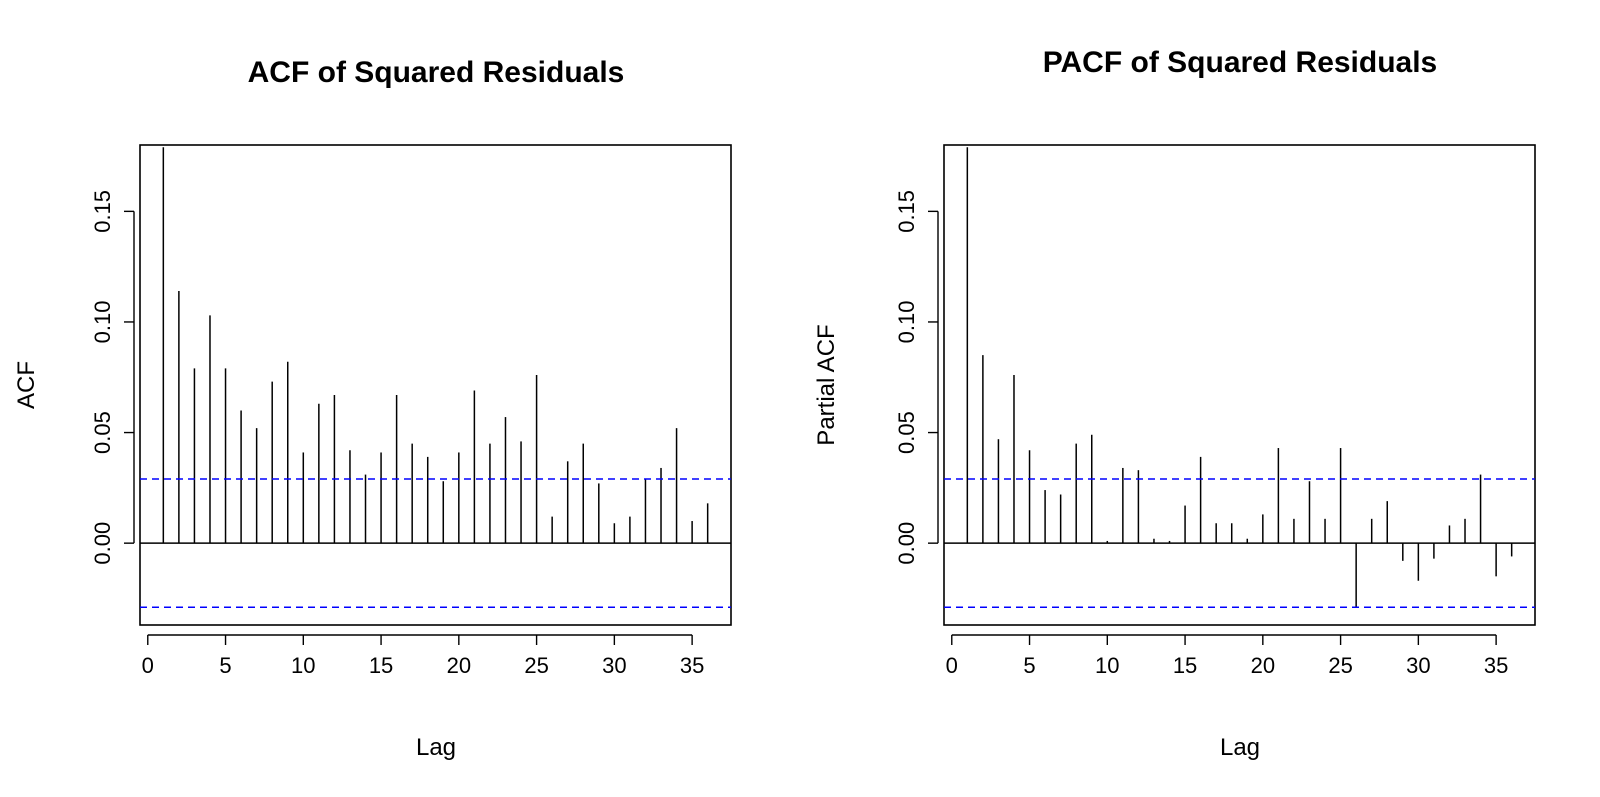 Image resolution: width=1600 pixels, height=797 pixels. I want to click on acf-confidence-band, so click(435, 543).